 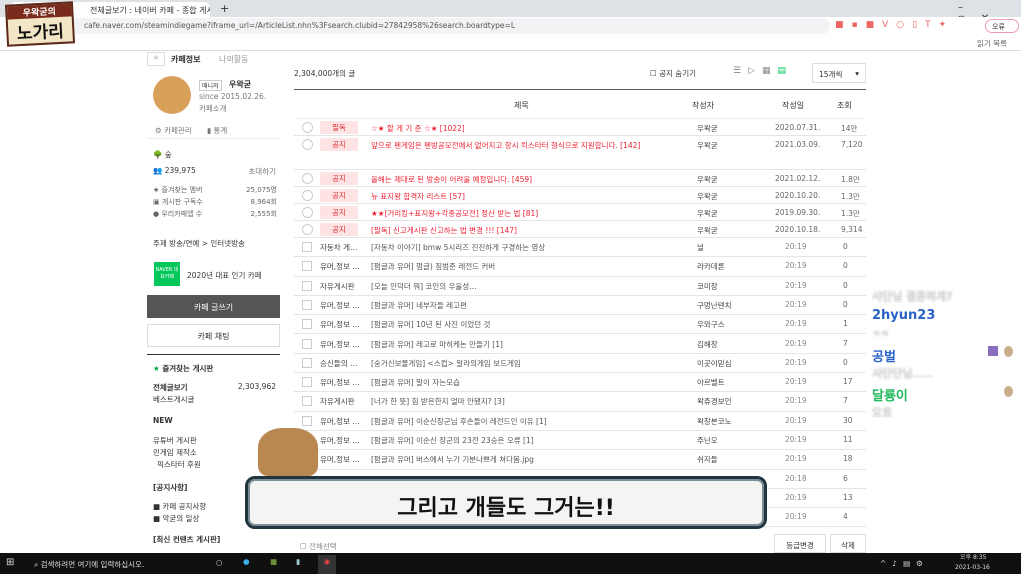 I want to click on task-view-icon: ○, so click(x=219, y=562).